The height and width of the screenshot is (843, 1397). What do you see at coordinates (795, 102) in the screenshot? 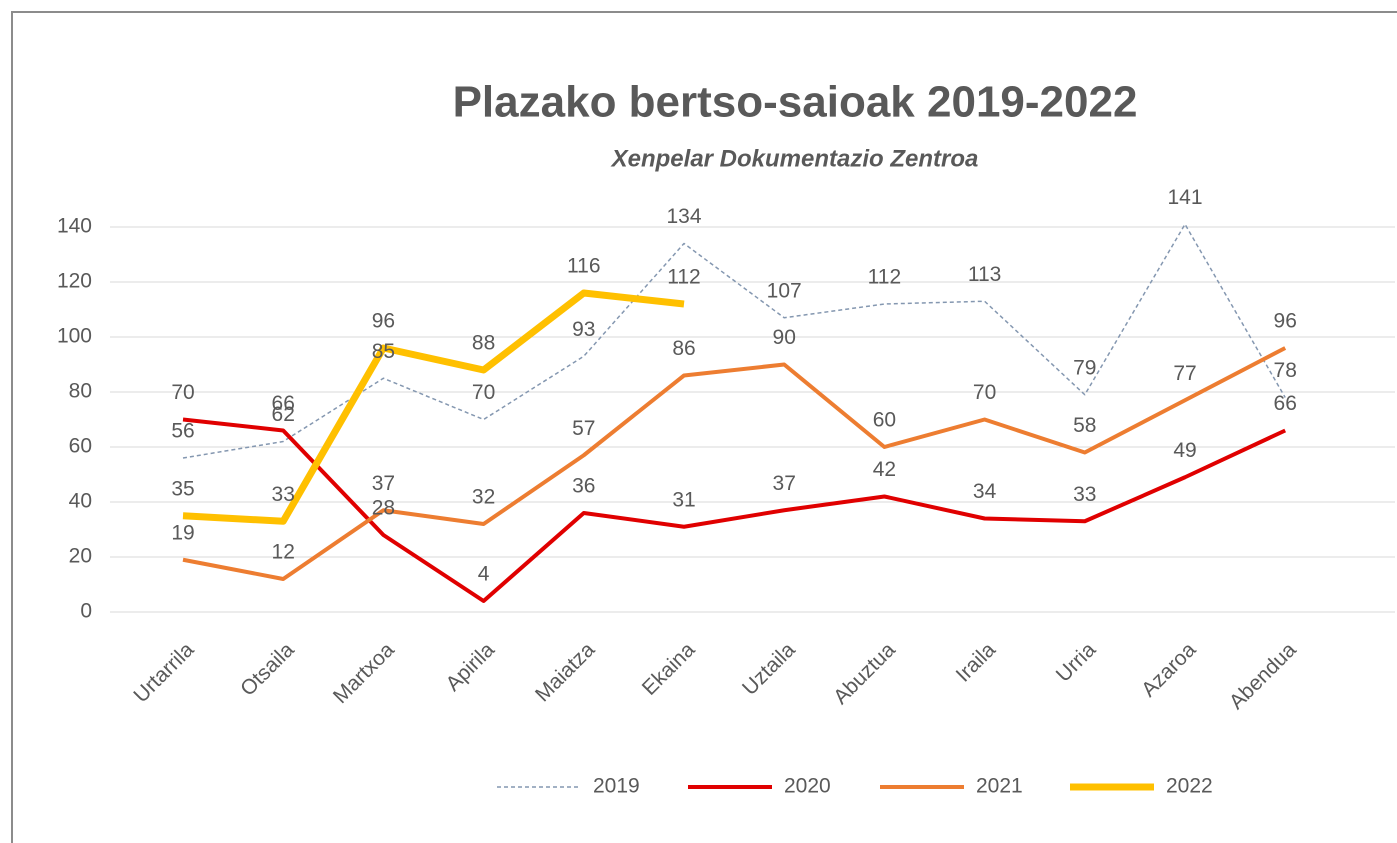
I see `chart-title: Plazako bertso-saioak 2019-2022` at bounding box center [795, 102].